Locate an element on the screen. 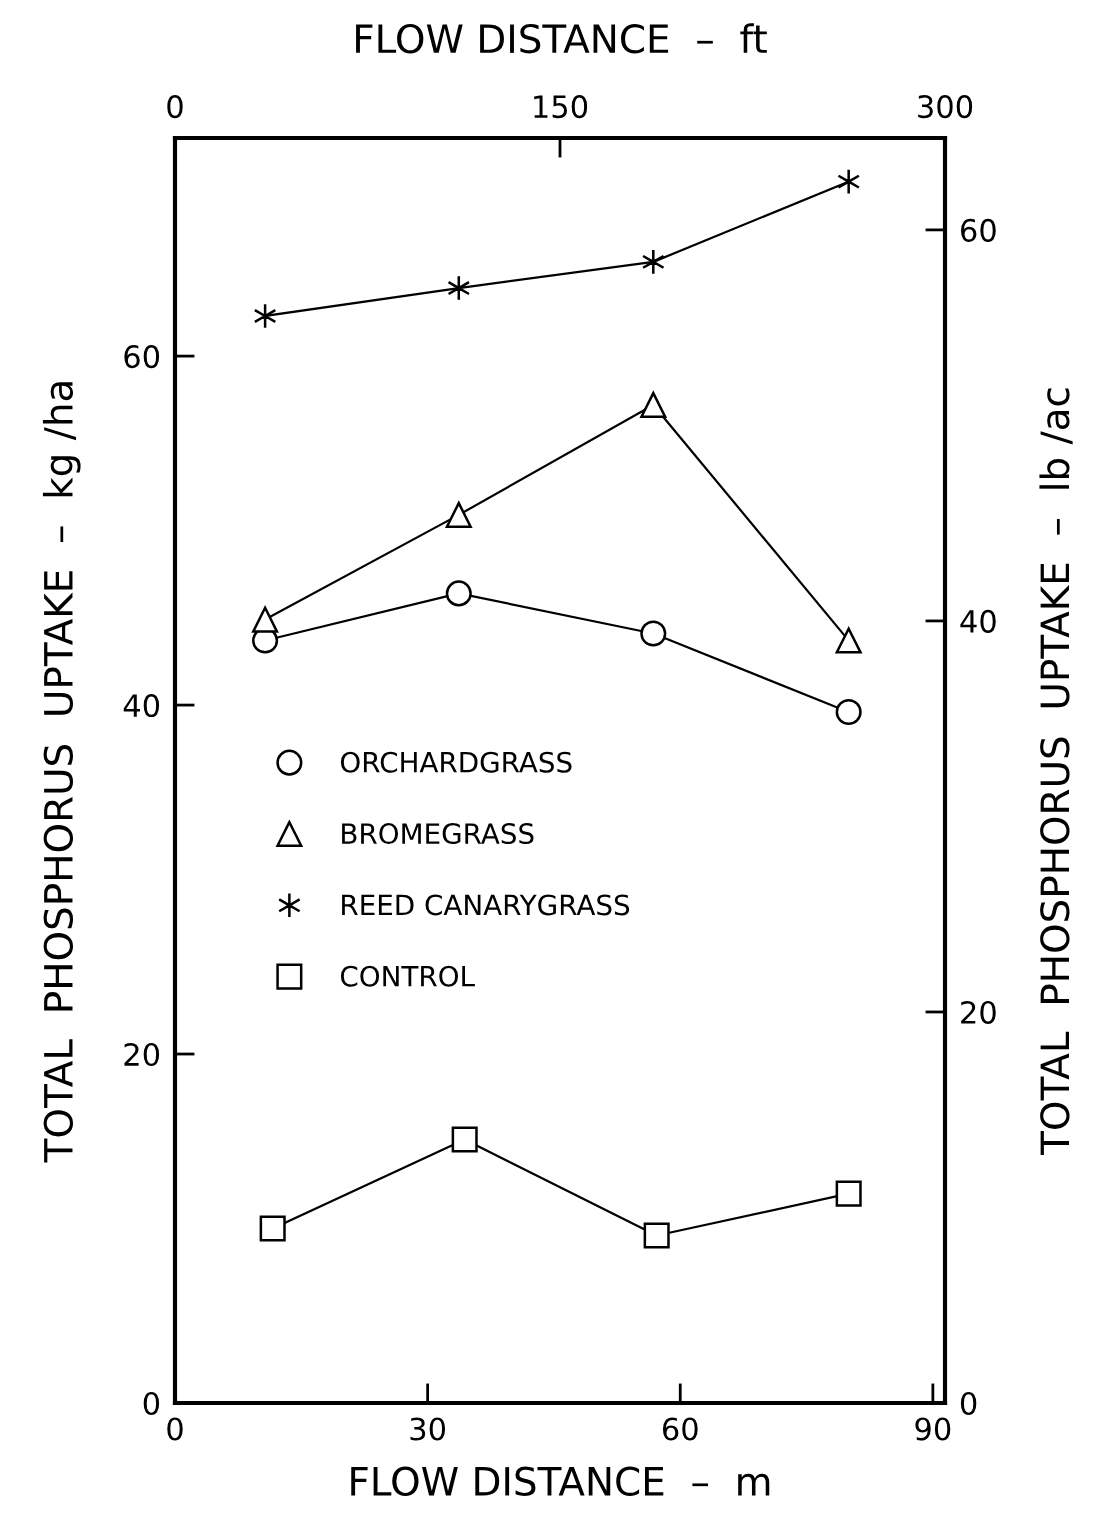 This screenshot has width=1113, height=1516. x-axis-title: FLOW DISTANCE – m is located at coordinates (560, 1481).